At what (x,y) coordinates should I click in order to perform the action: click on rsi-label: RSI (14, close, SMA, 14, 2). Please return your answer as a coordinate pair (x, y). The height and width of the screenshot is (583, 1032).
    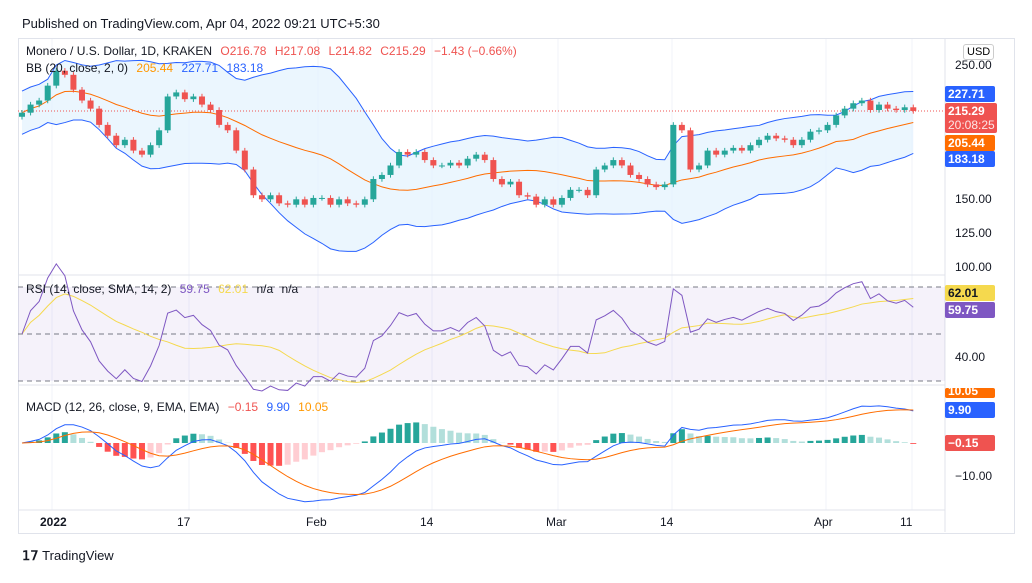
    Looking at the image, I should click on (99, 289).